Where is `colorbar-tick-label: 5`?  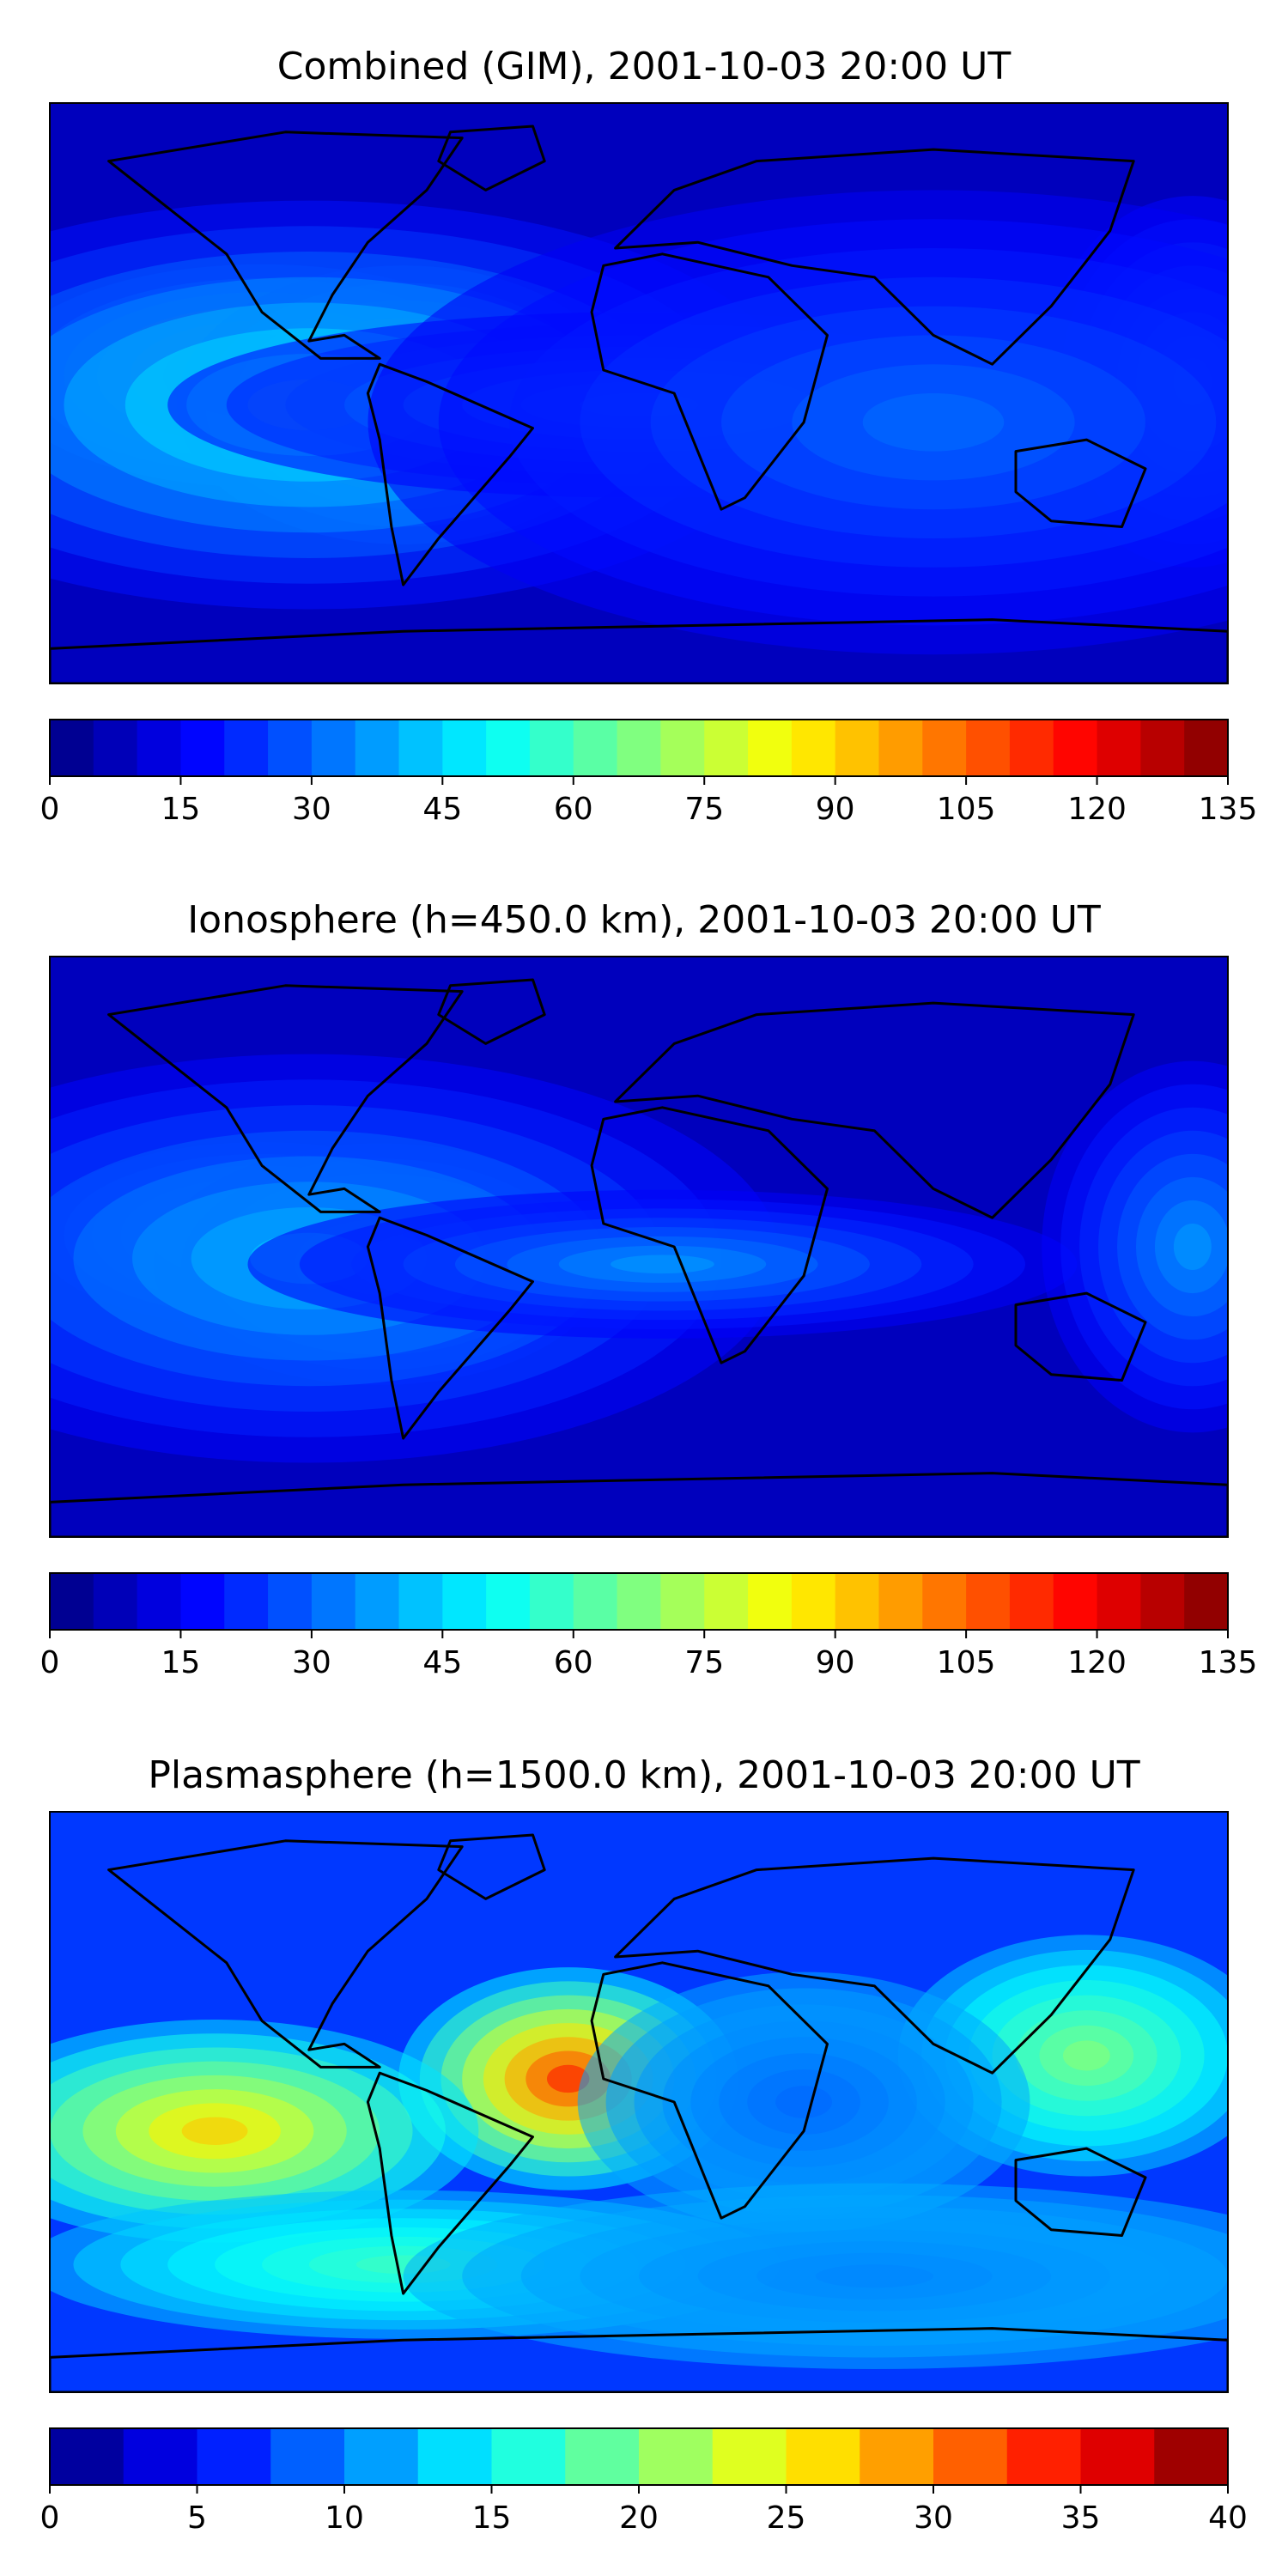 colorbar-tick-label: 5 is located at coordinates (197, 2518).